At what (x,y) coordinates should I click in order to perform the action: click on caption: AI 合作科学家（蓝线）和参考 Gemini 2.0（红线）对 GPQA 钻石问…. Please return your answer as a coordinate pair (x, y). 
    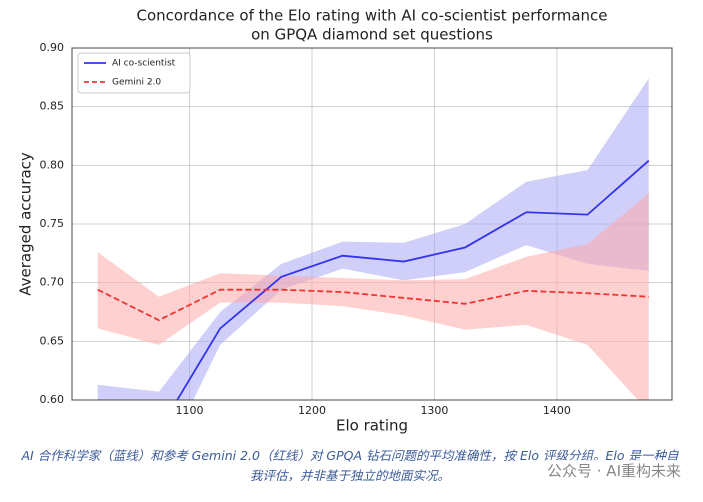
    Looking at the image, I should click on (350, 465).